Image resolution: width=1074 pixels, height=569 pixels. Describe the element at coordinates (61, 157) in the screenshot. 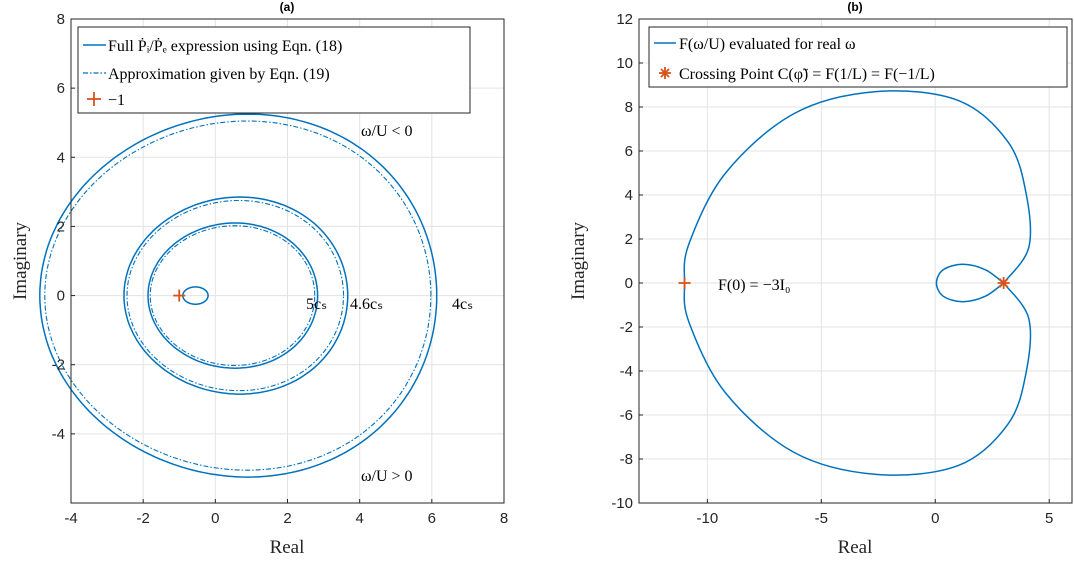

I see `y-tick-label-a: 4` at that location.